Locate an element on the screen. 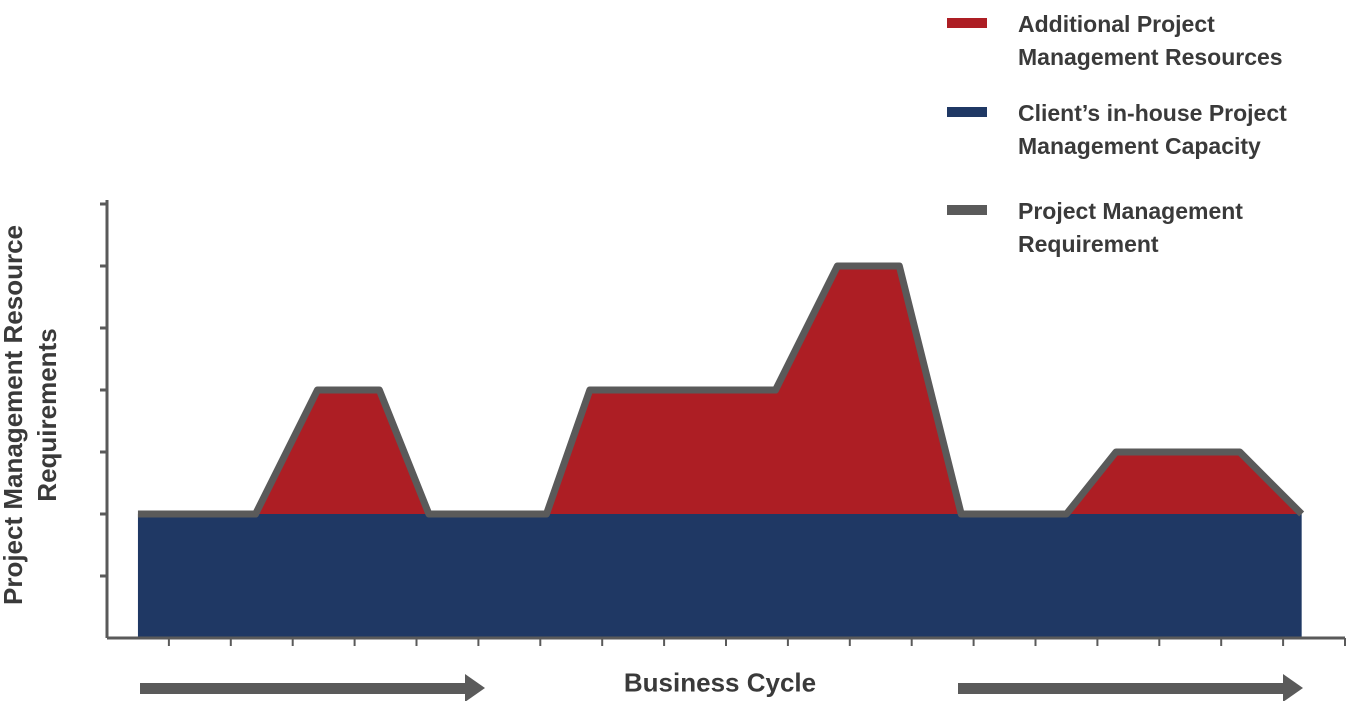 The width and height of the screenshot is (1352, 701). y-axis-label: Project Management Resource Requirements is located at coordinates (31, 415).